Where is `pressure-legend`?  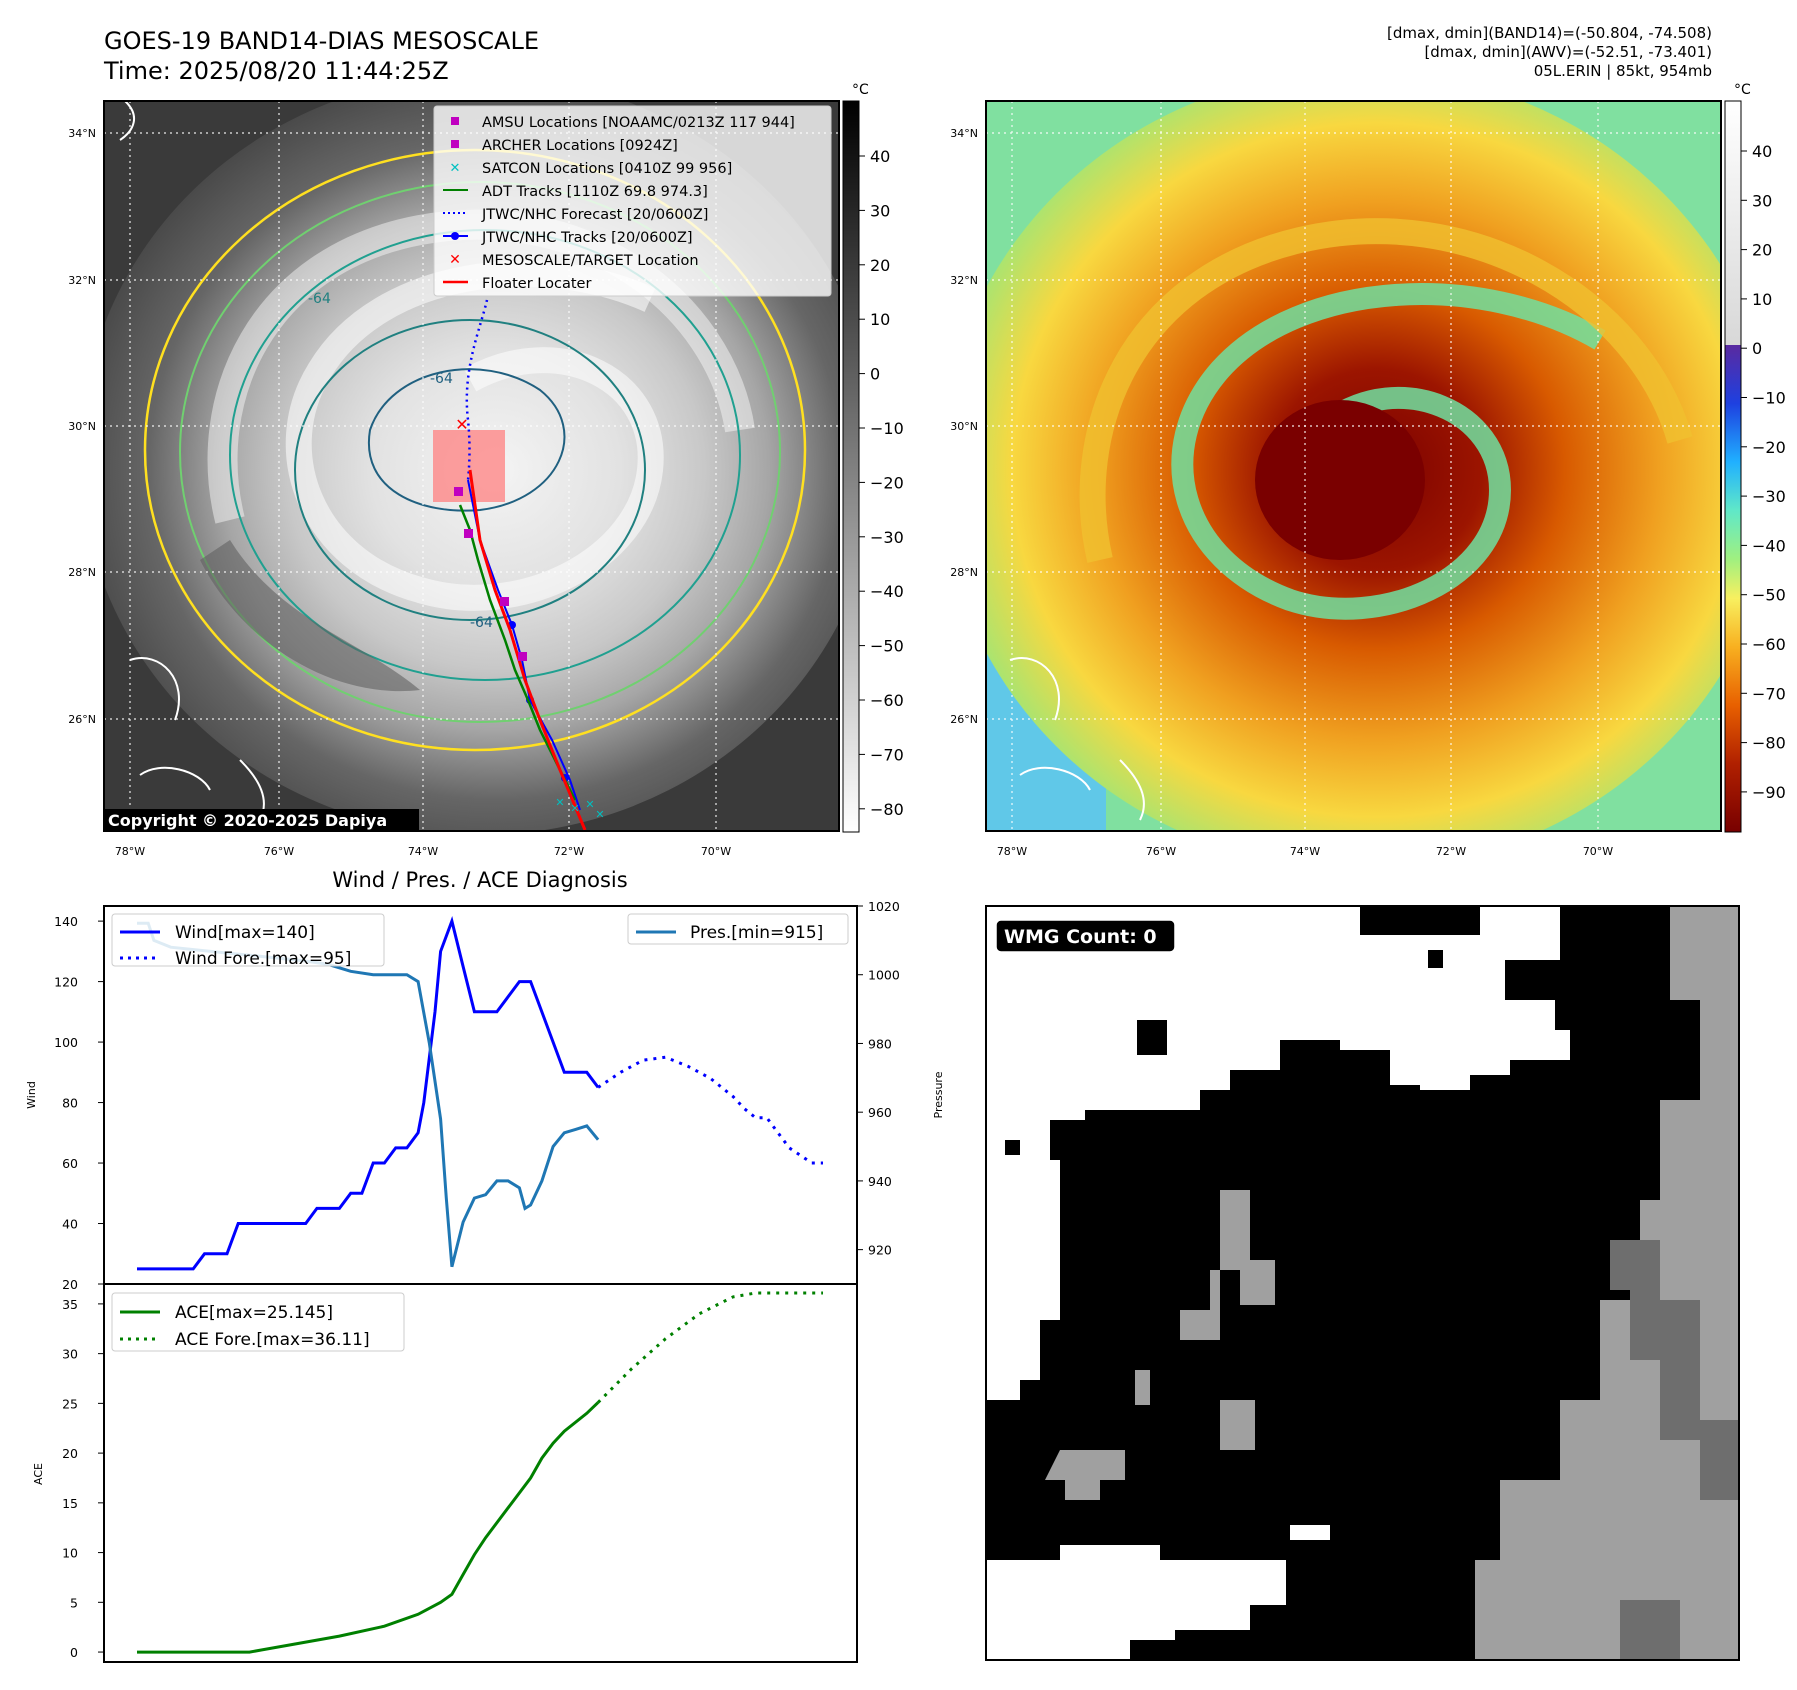 pressure-legend is located at coordinates (738, 929).